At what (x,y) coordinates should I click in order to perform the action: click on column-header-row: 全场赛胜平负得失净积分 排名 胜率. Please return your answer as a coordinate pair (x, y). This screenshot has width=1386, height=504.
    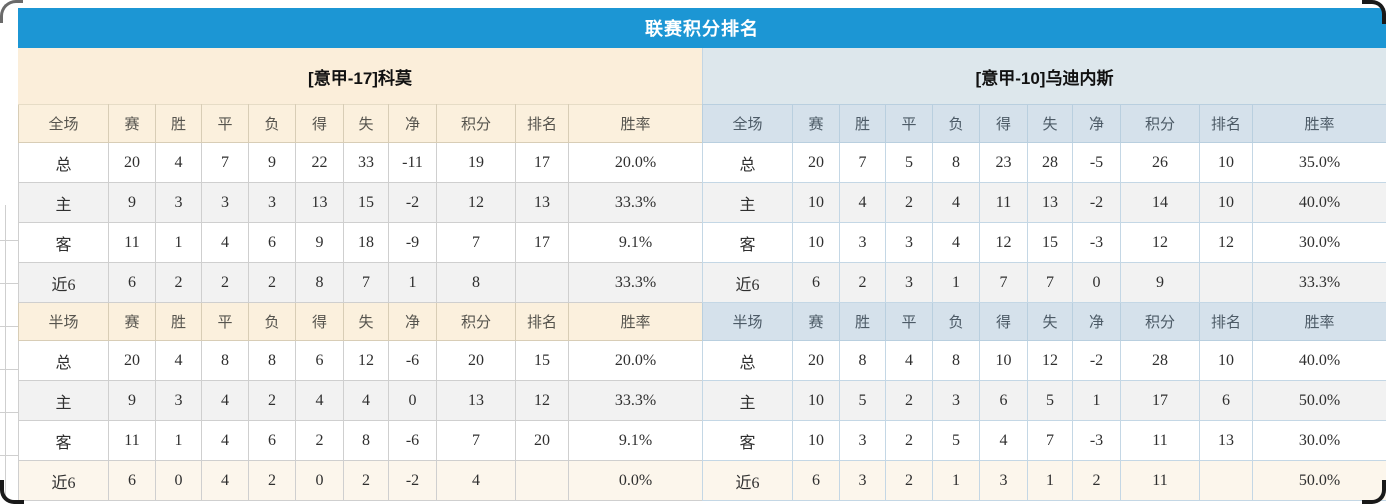
    Looking at the image, I should click on (360, 123).